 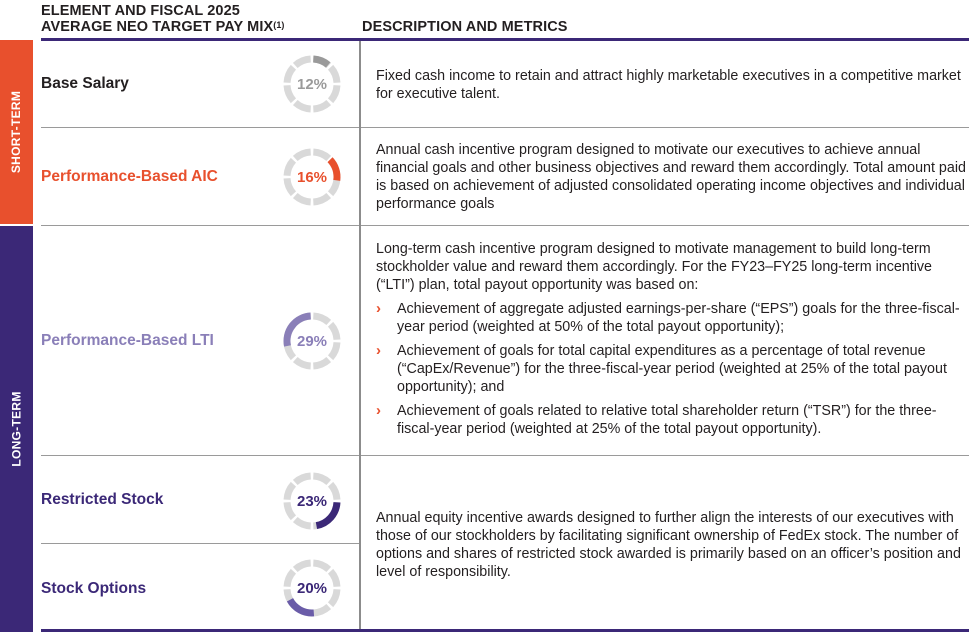 I want to click on short-term-label: SHORT-TERM, so click(x=16, y=132).